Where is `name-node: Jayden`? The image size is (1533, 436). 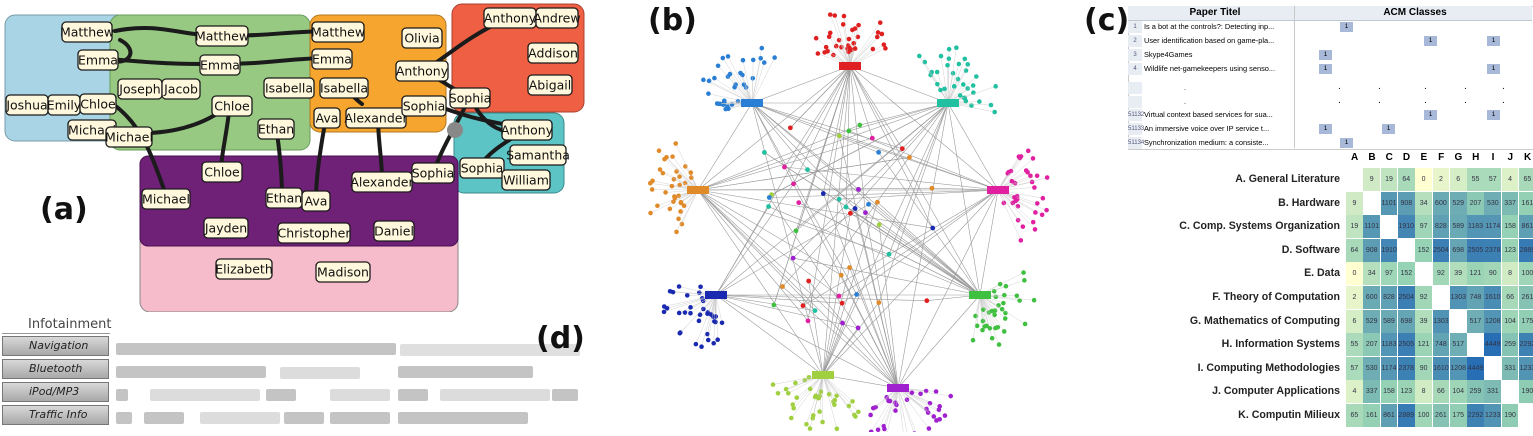
name-node: Jayden is located at coordinates (226, 228).